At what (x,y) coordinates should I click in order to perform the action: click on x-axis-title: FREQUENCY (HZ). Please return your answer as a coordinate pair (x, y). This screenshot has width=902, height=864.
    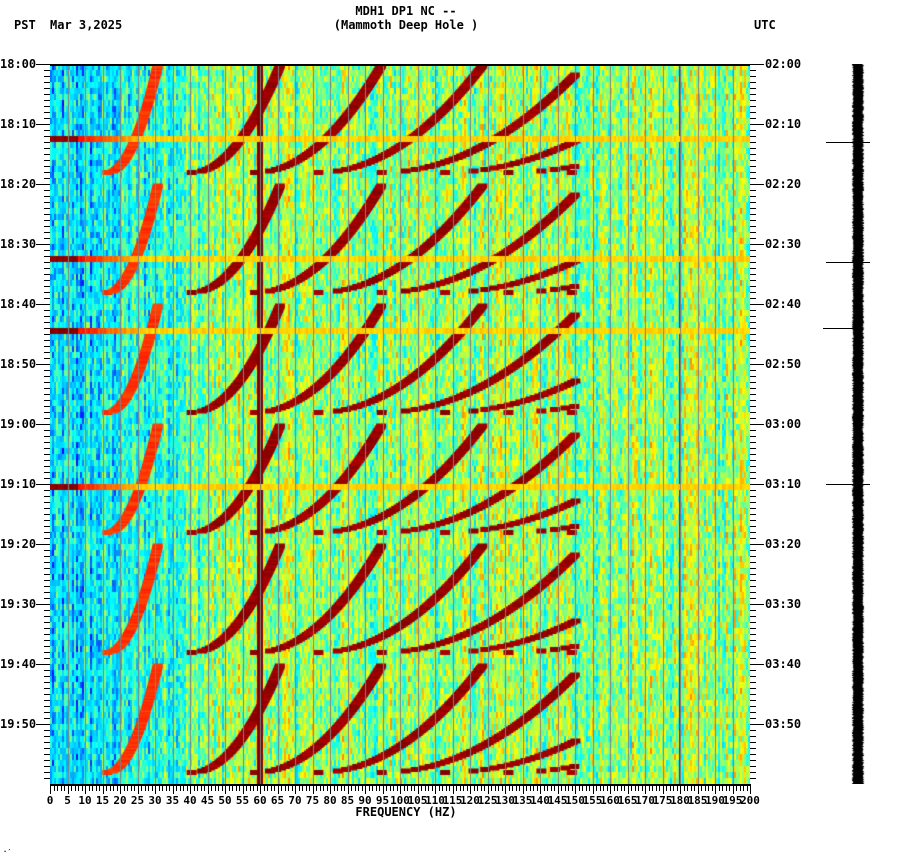
    Looking at the image, I should click on (406, 812).